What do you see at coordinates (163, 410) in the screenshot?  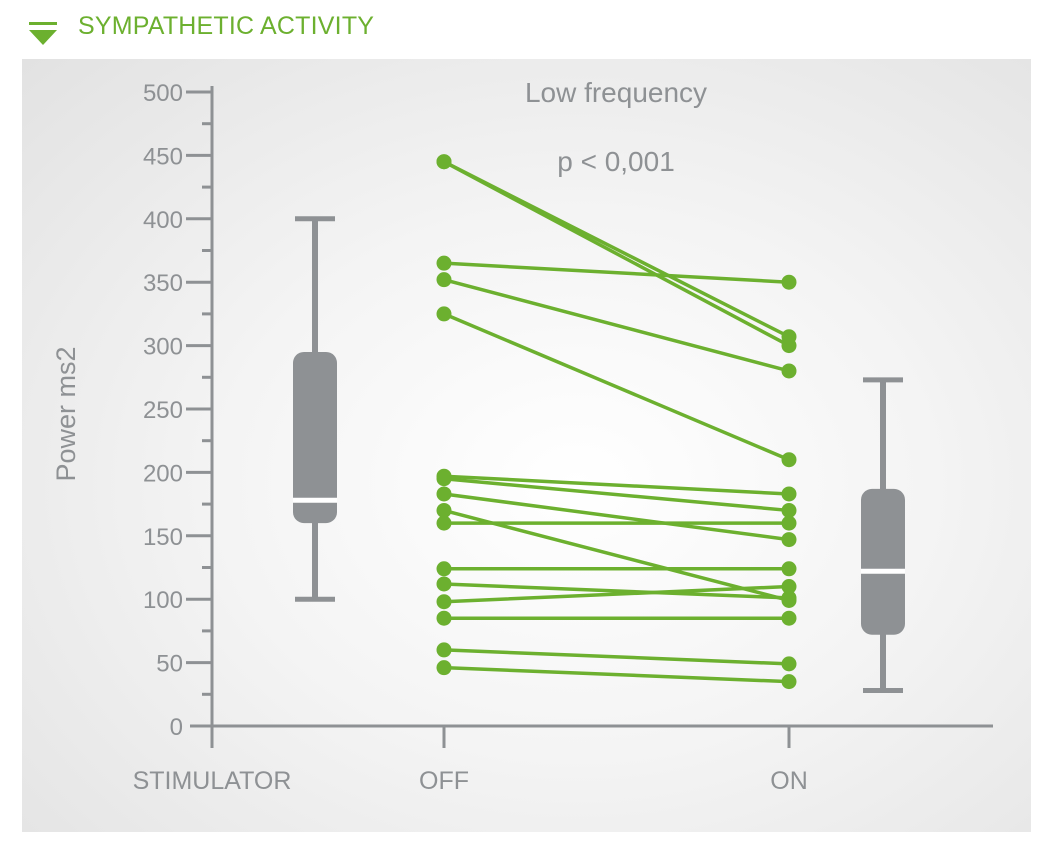 I see `y-tick-label: 250` at bounding box center [163, 410].